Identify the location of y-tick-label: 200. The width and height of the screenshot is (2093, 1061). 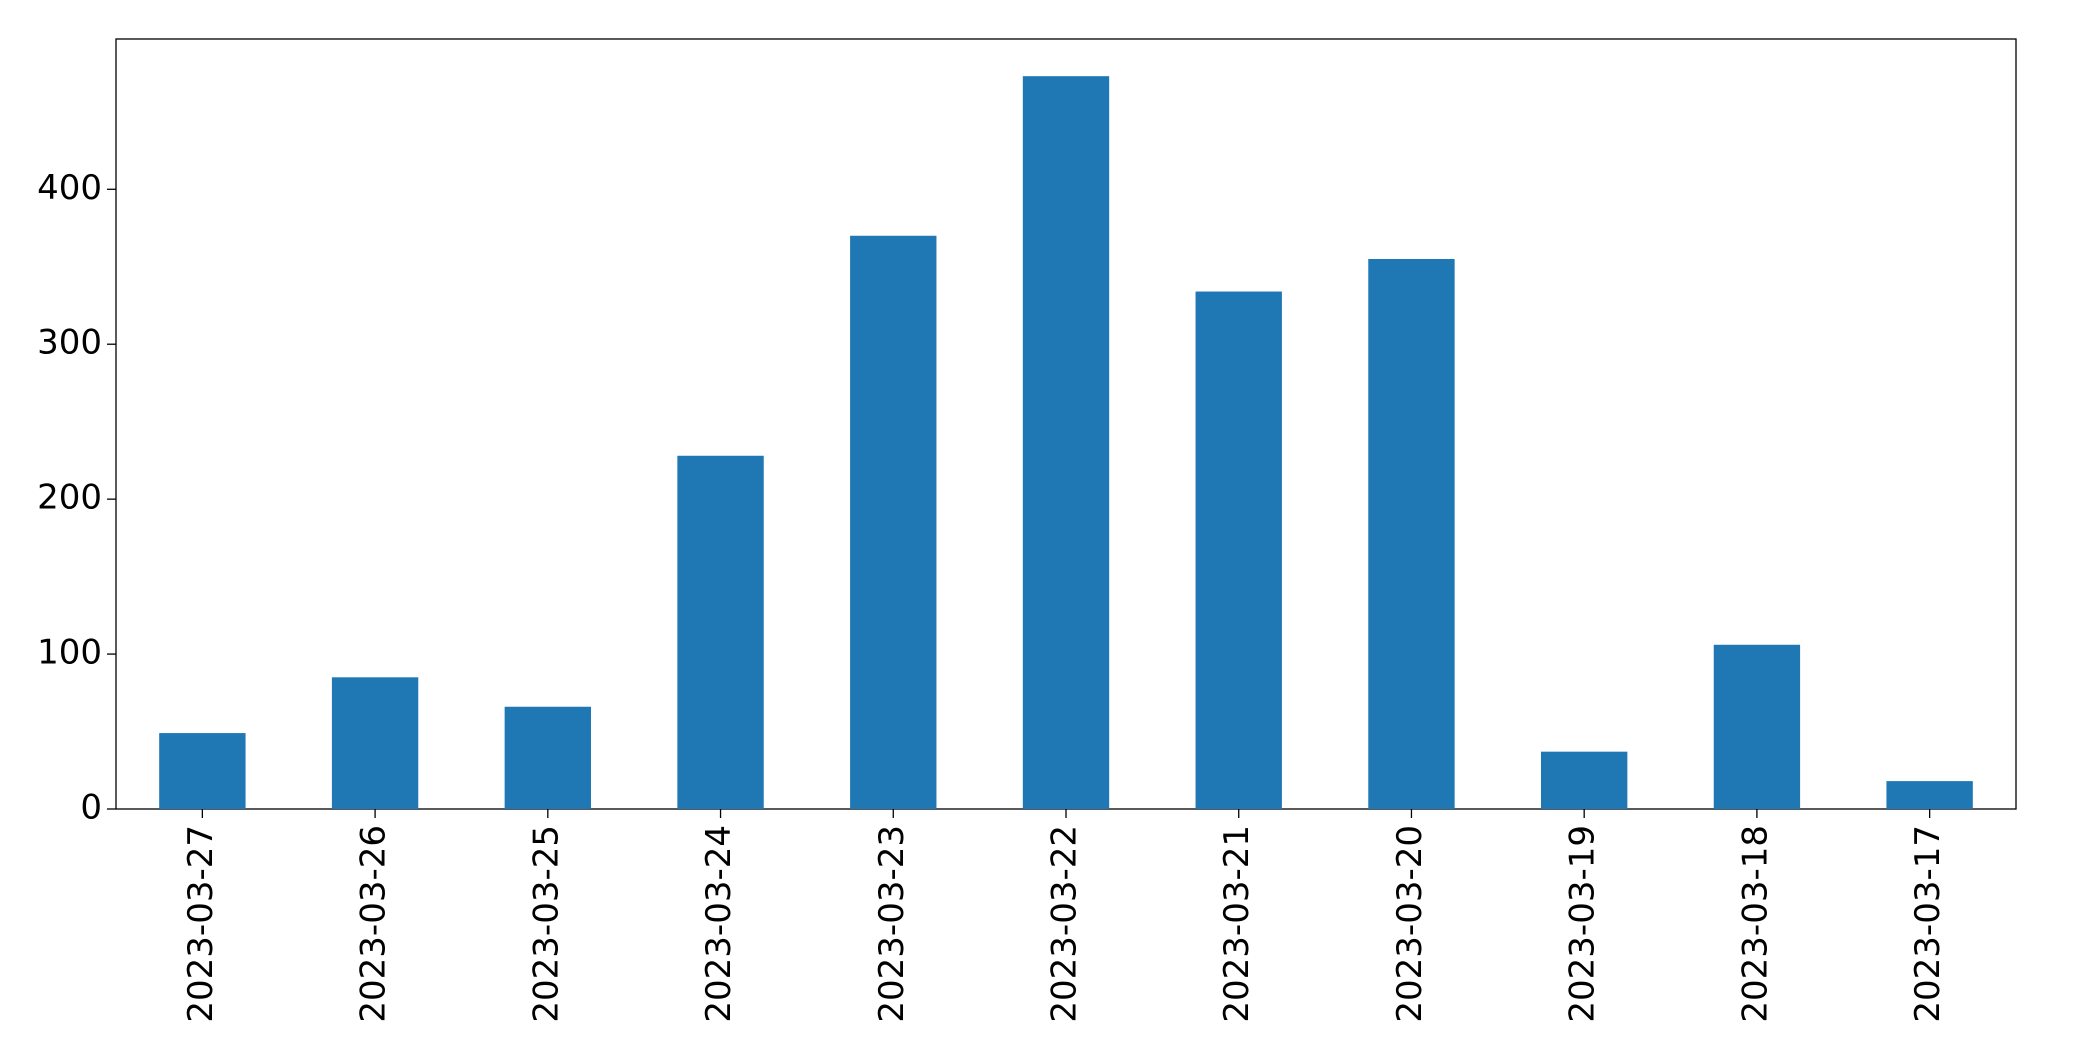
(69, 498).